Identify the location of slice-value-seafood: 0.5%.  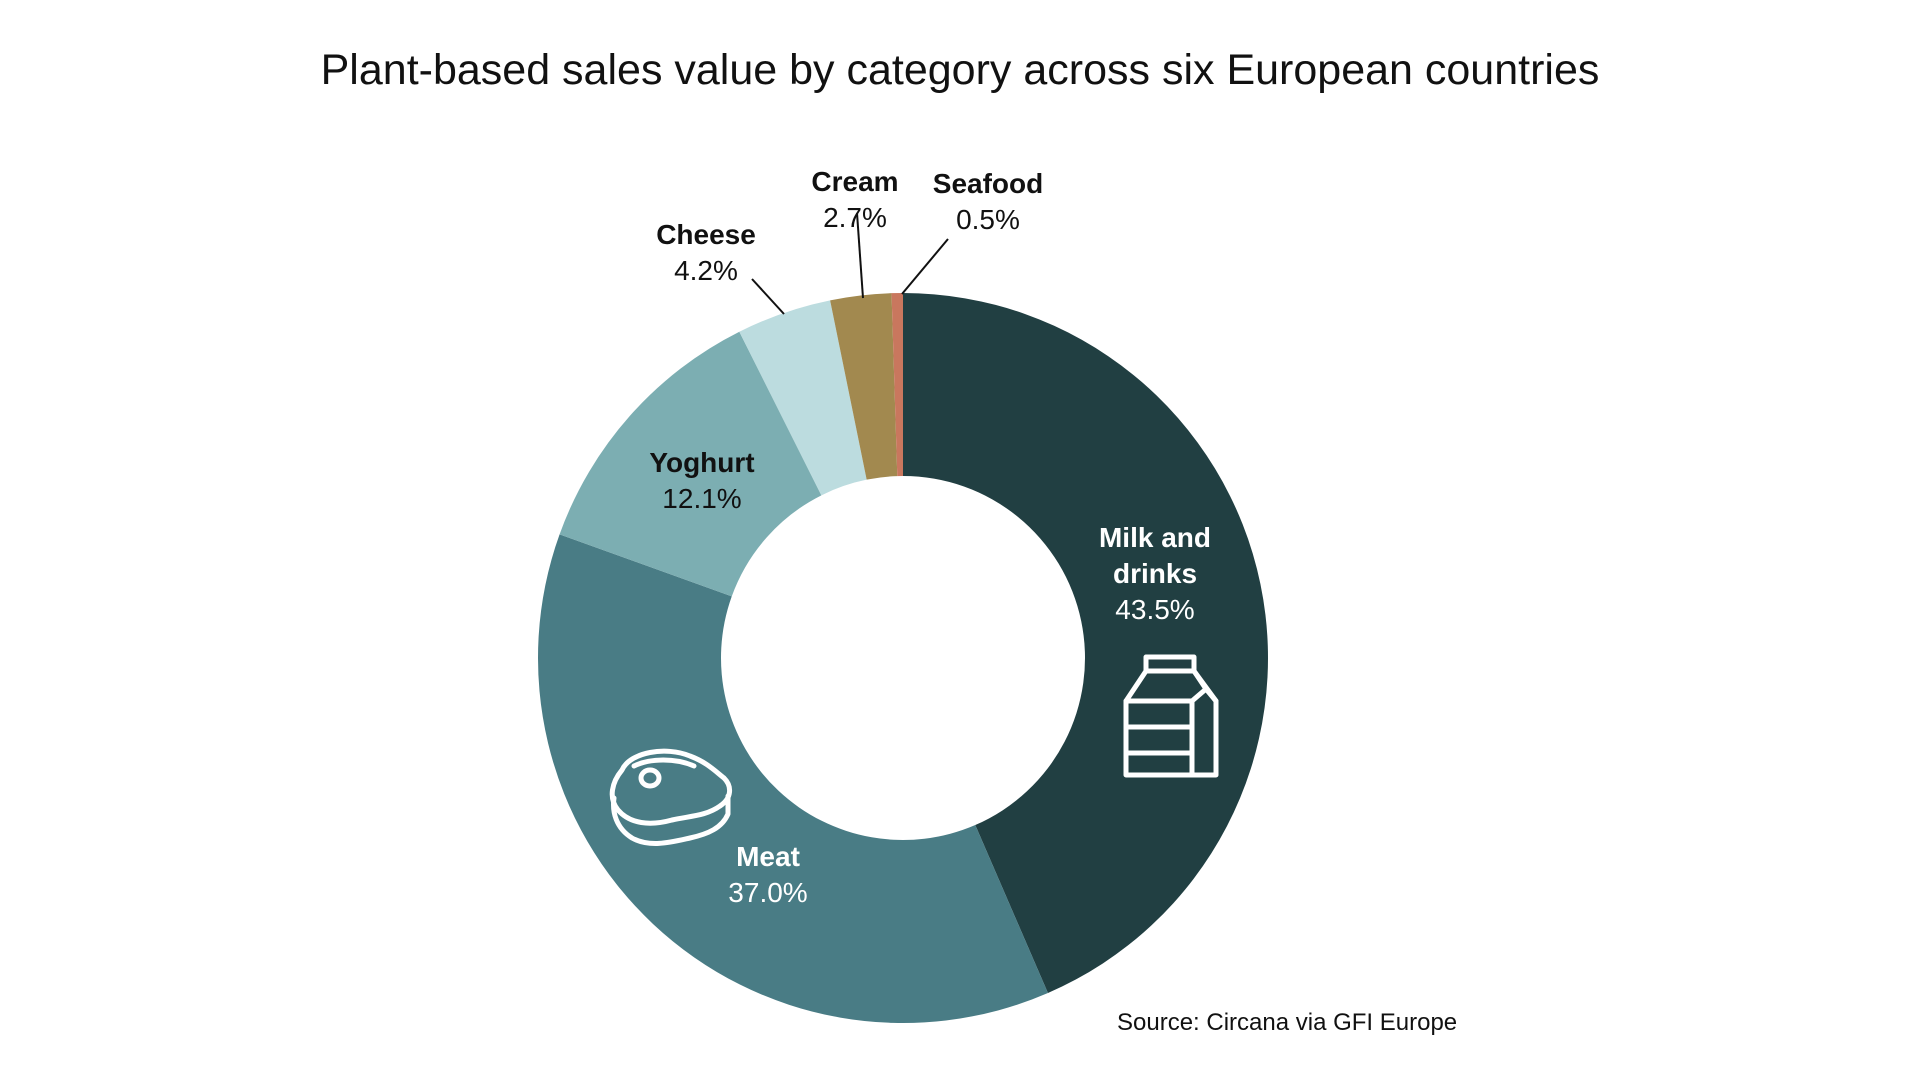
(988, 219).